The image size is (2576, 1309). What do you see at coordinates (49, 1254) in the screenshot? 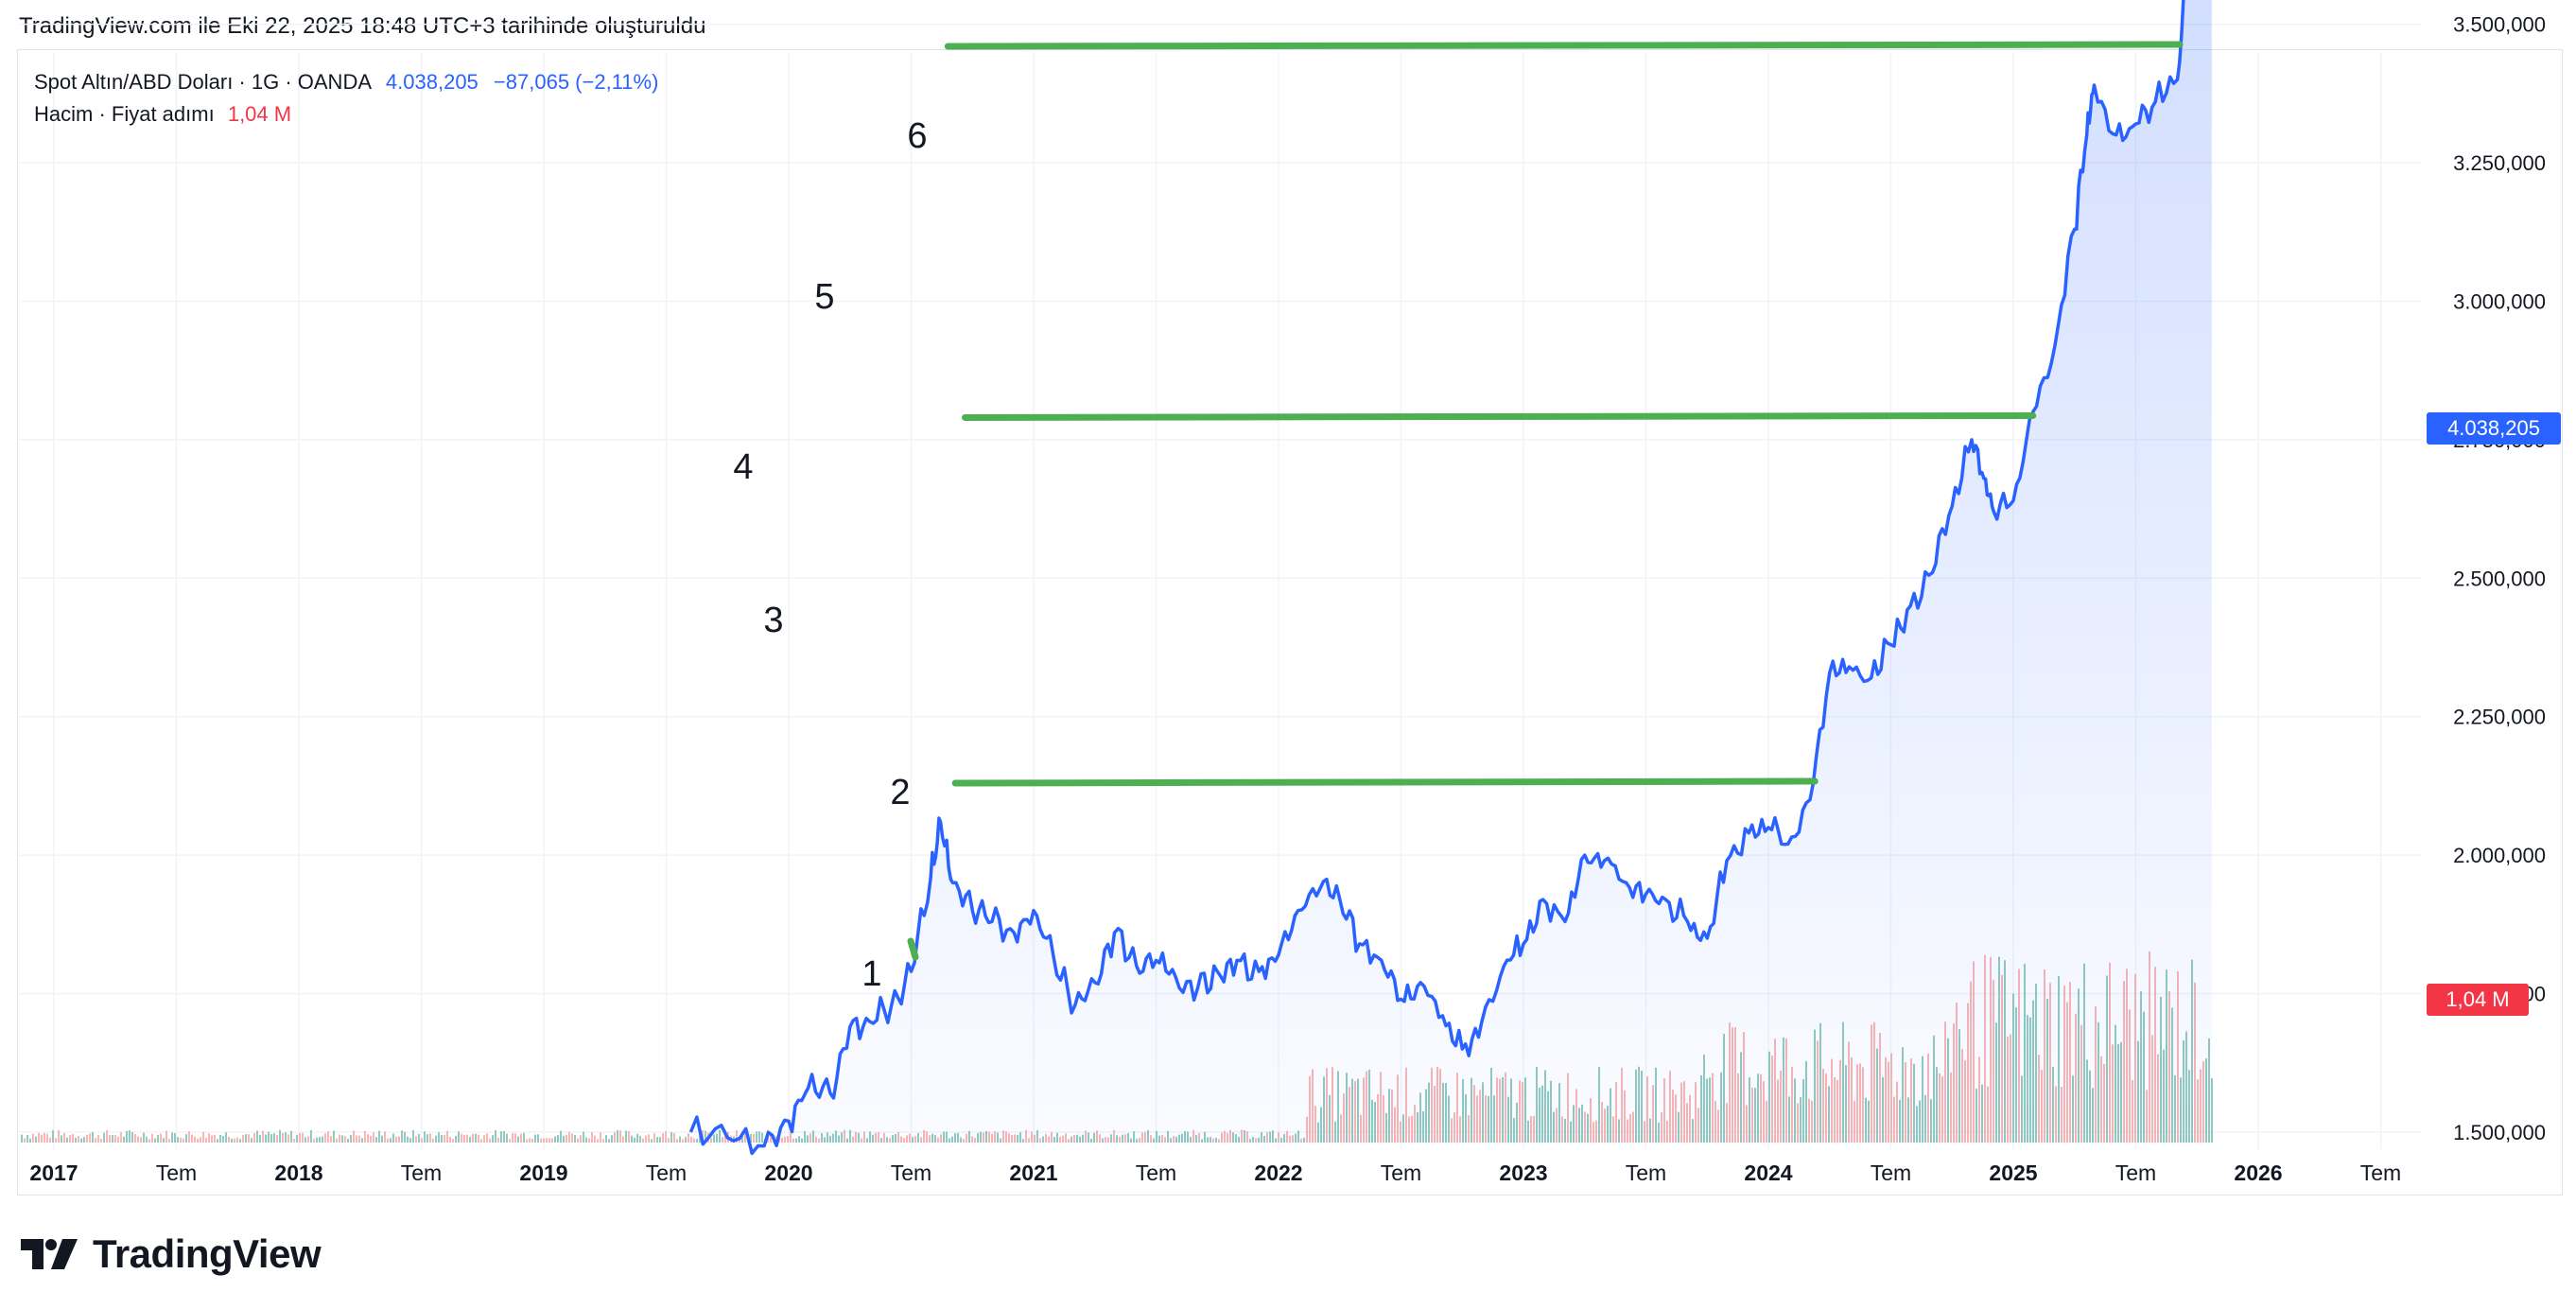
I see `tradingview-logo-icon` at bounding box center [49, 1254].